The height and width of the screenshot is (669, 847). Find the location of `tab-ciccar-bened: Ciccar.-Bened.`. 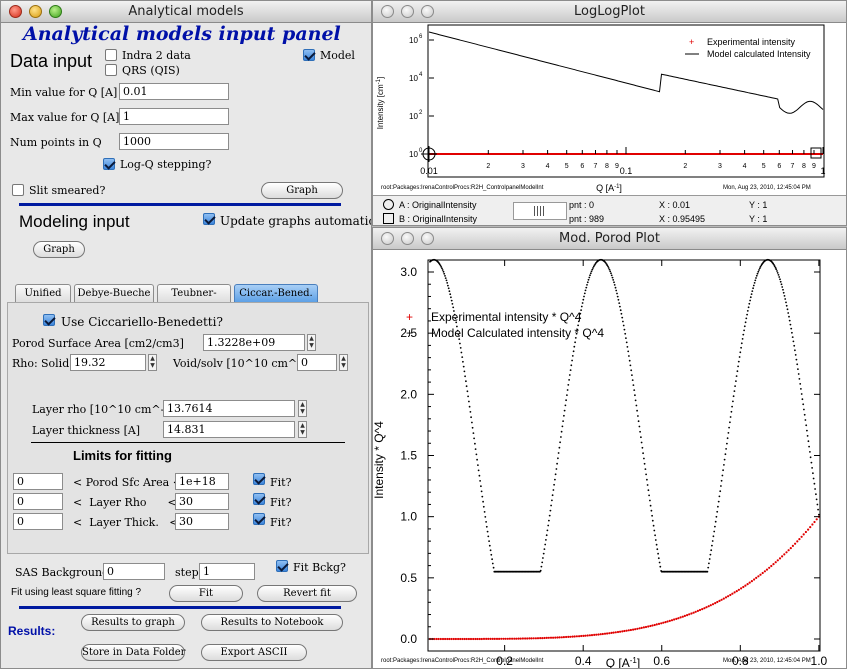

tab-ciccar-bened: Ciccar.-Bened. is located at coordinates (276, 293).